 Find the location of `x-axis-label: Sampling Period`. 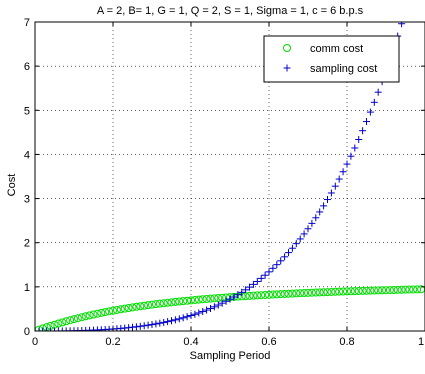

x-axis-label: Sampling Period is located at coordinates (230, 356).